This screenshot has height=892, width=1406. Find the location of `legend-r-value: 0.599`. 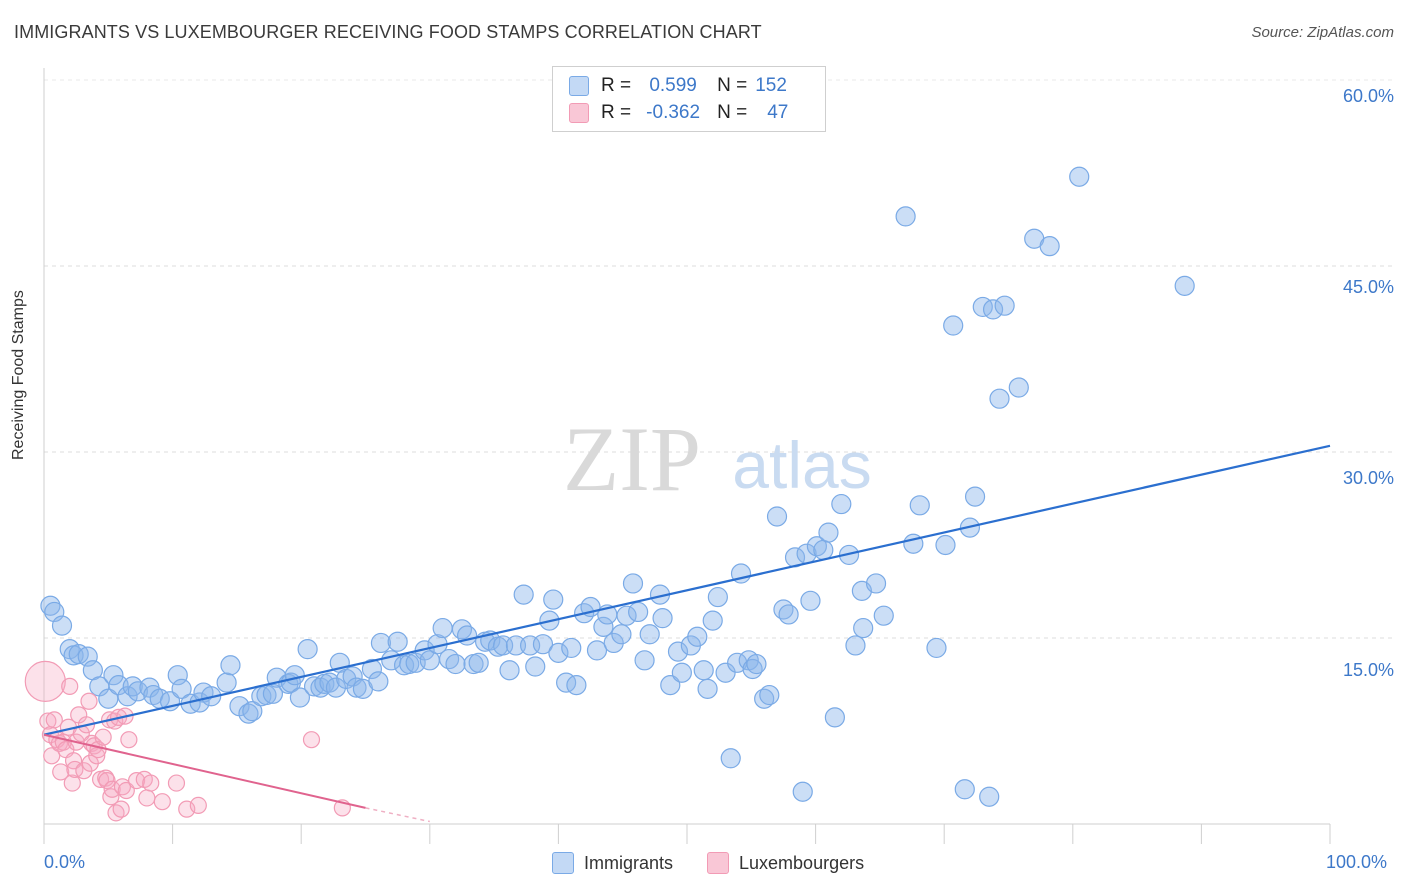

legend-r-value: 0.599 is located at coordinates (673, 85).